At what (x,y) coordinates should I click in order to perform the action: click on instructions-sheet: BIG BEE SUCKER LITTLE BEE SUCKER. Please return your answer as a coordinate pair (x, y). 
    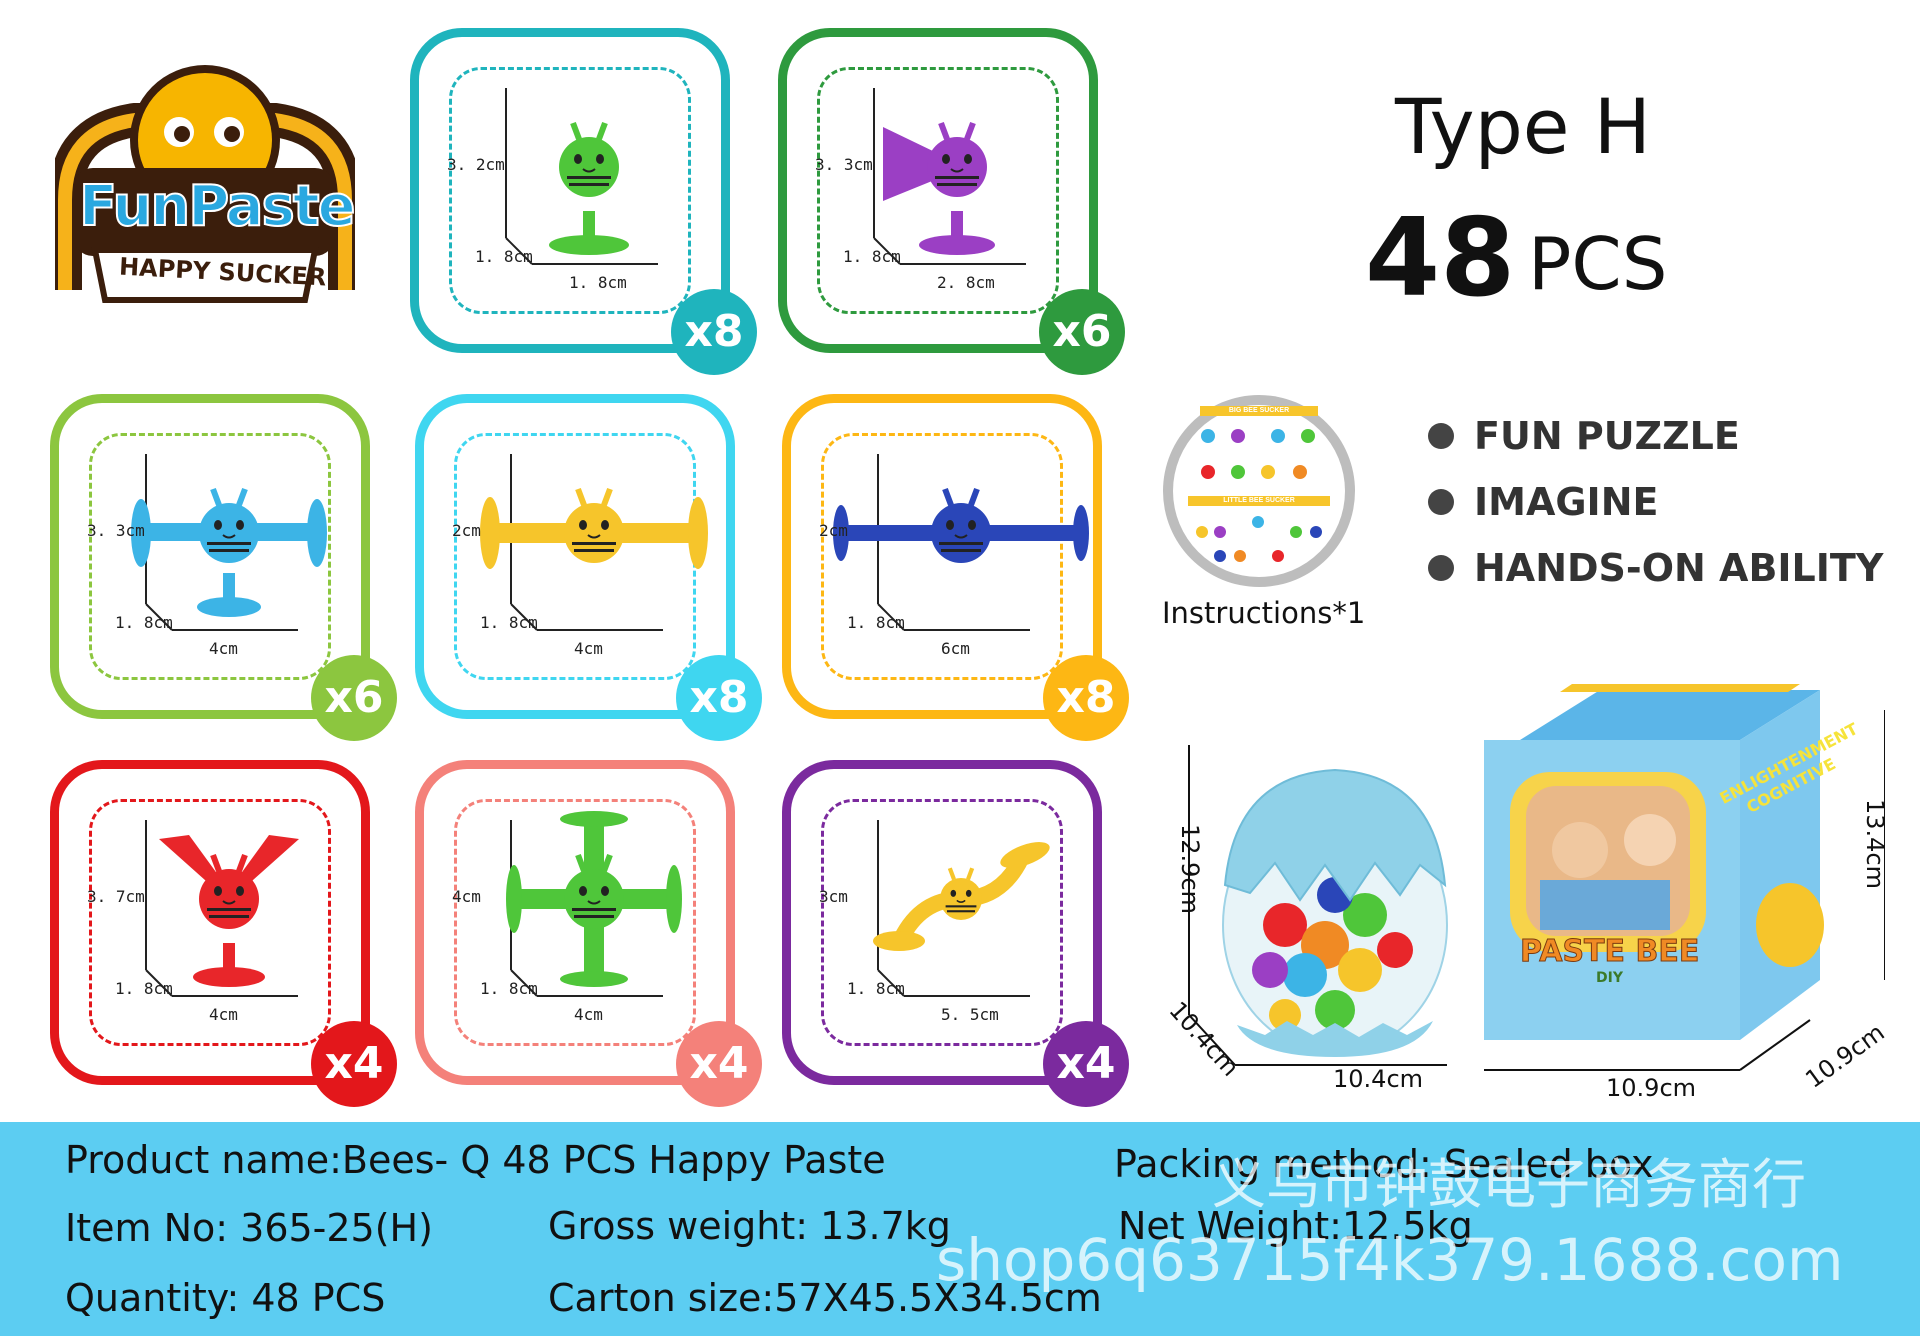
    Looking at the image, I should click on (1259, 491).